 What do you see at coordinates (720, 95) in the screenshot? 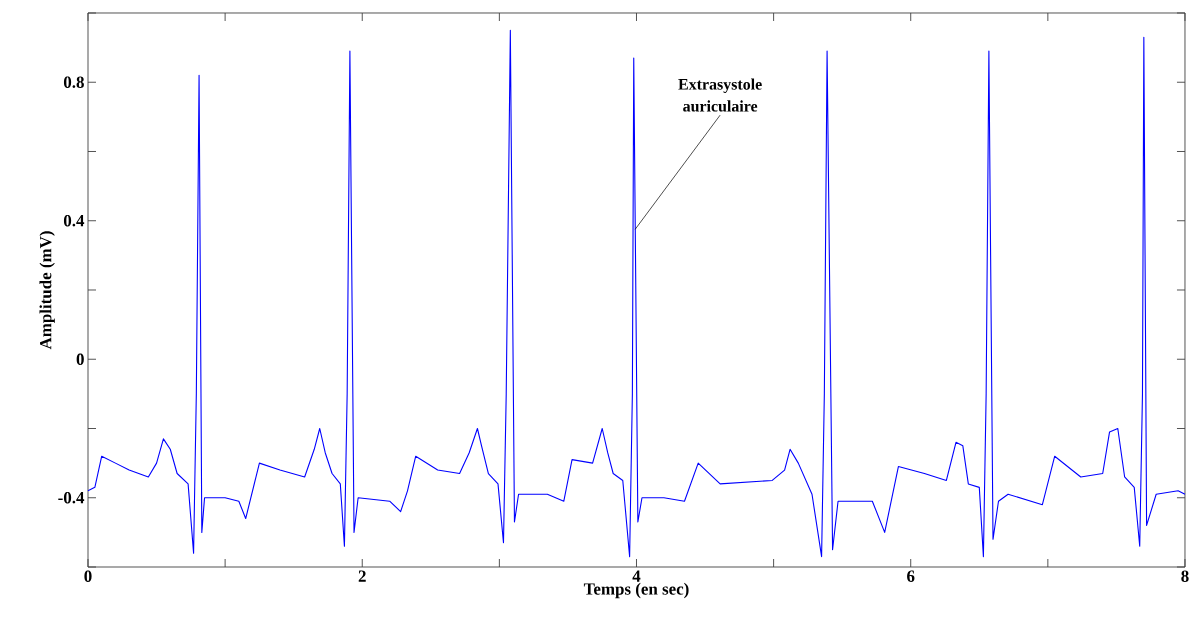
I see `annotation: Extrasystole auriculaire` at bounding box center [720, 95].